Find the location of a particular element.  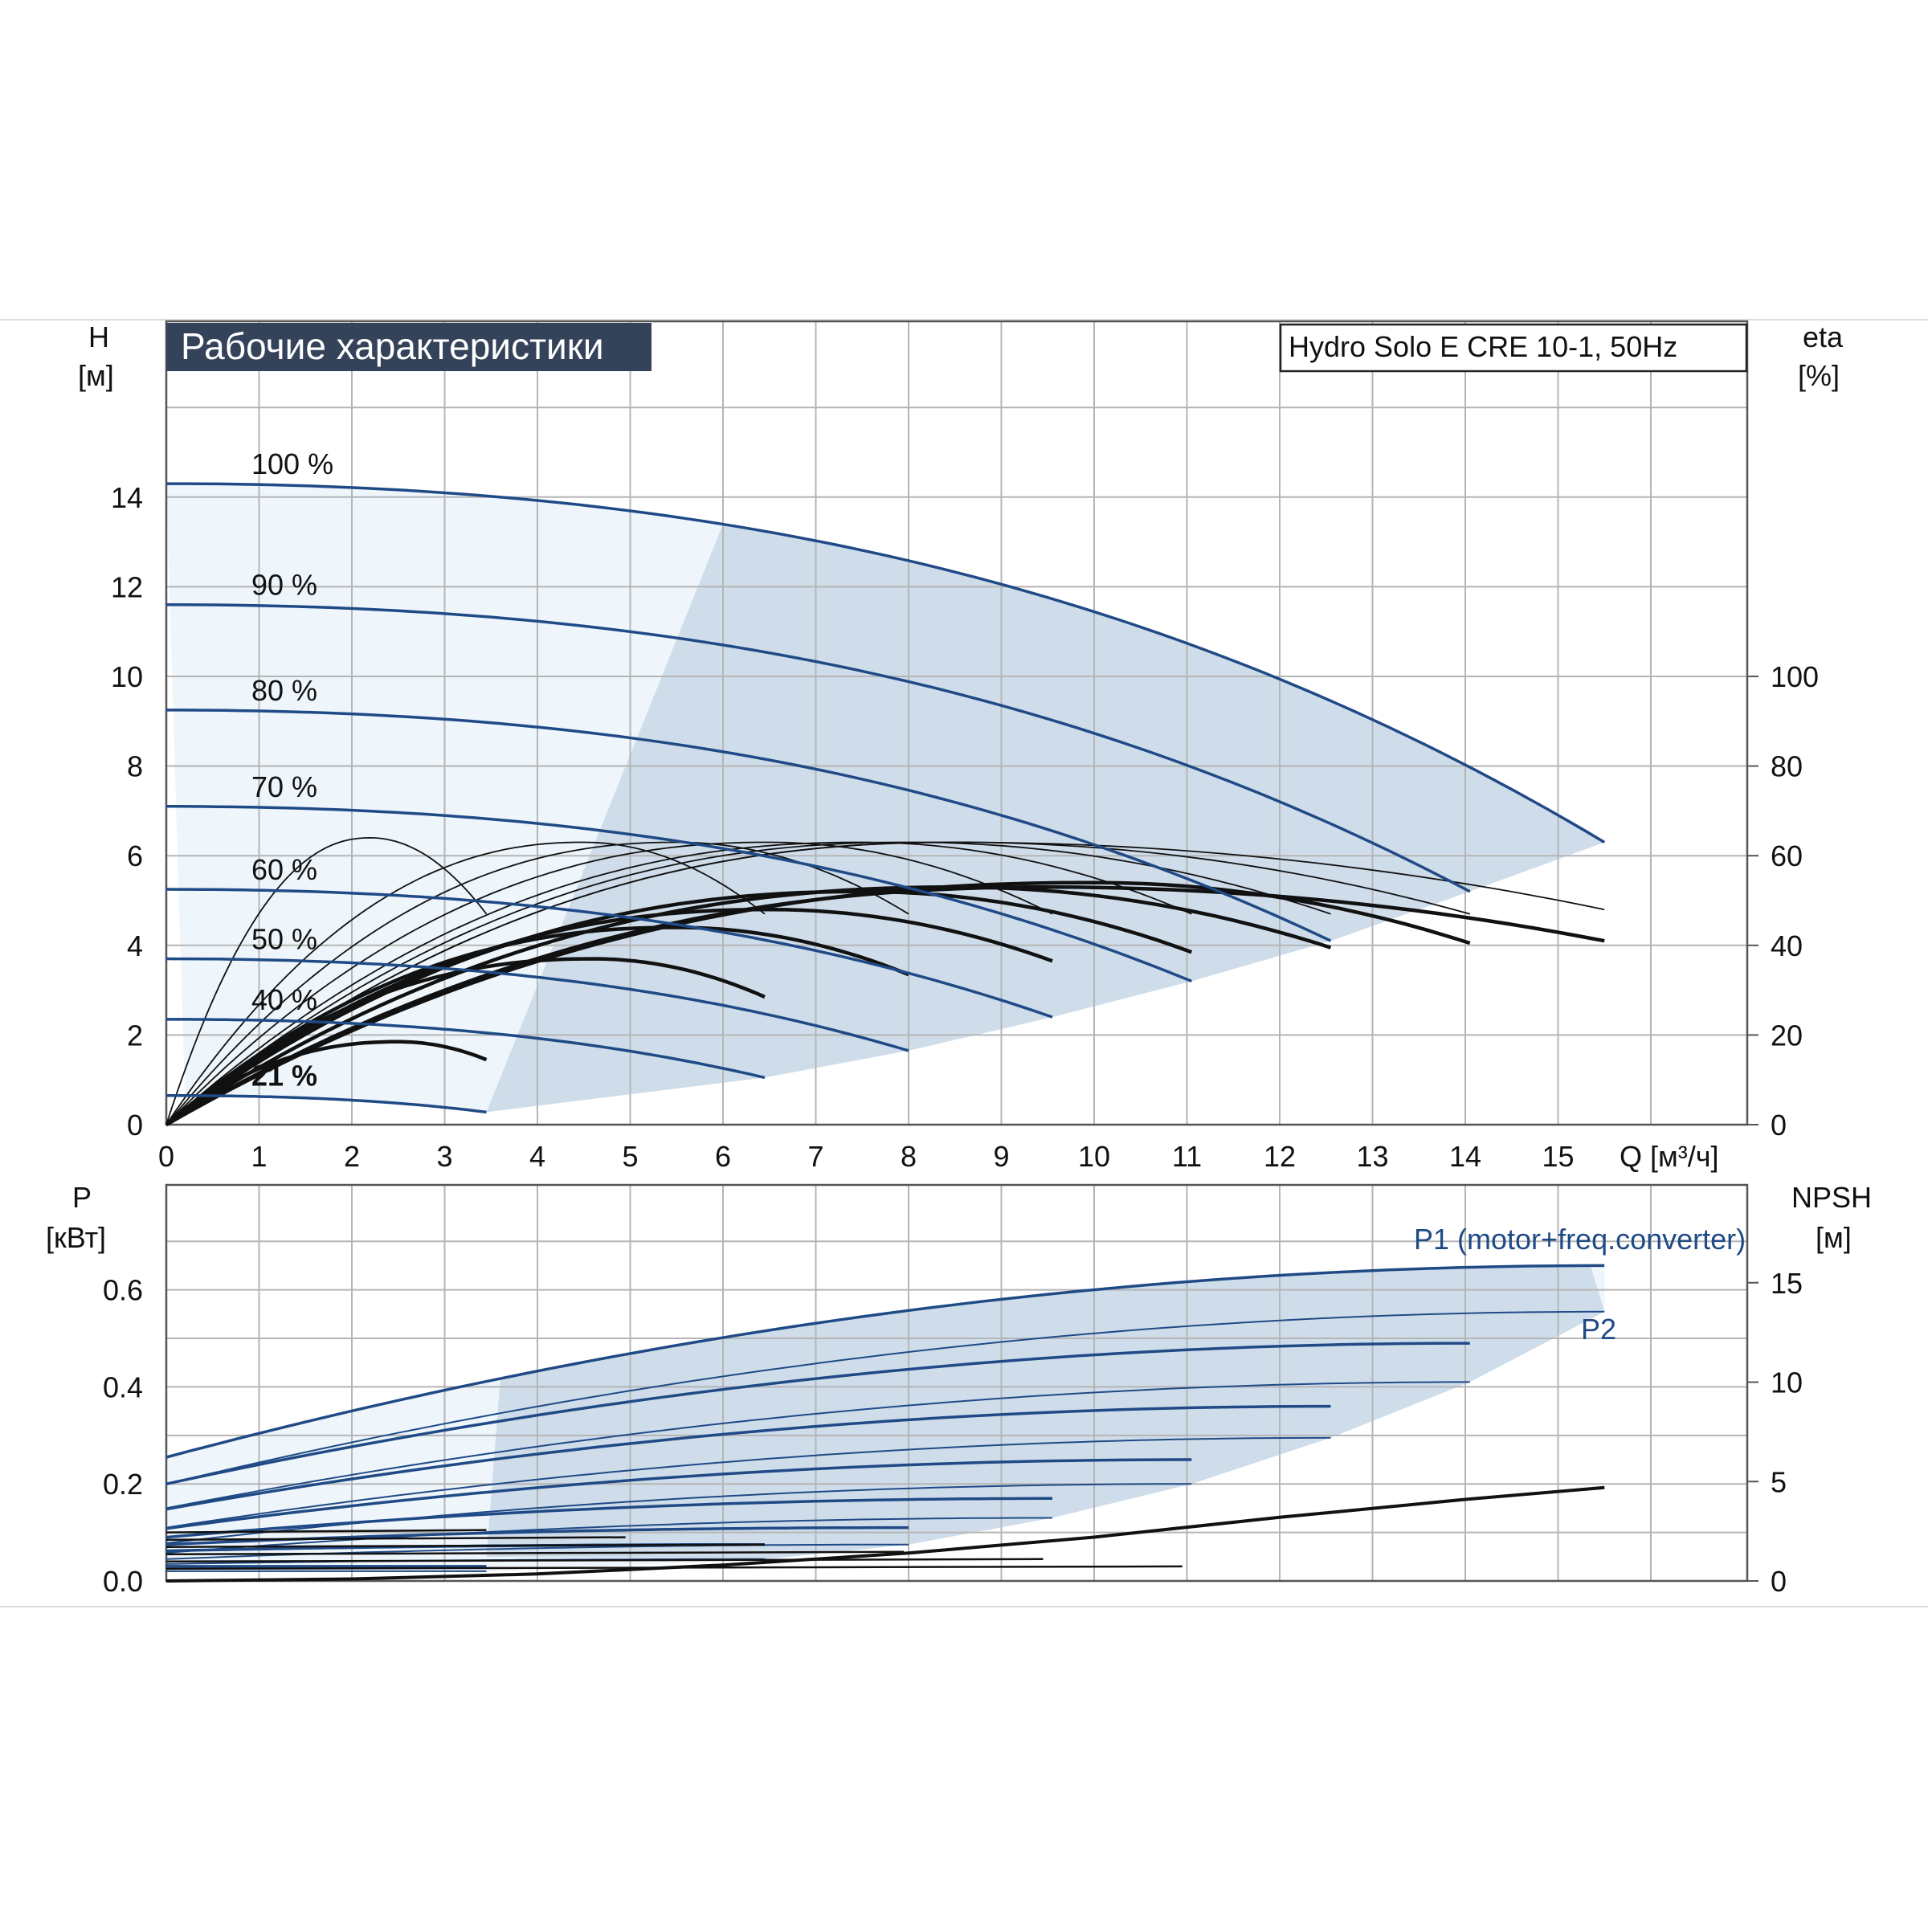

flow-tick-label: 1 is located at coordinates (259, 1156).